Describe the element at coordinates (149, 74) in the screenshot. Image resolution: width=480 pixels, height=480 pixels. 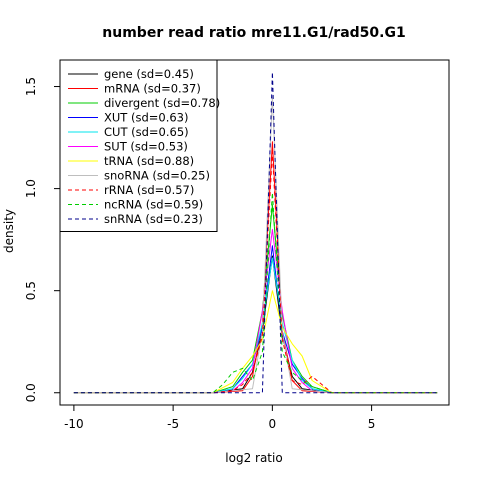
I see `legend-label: gene (sd=0.45)` at that location.